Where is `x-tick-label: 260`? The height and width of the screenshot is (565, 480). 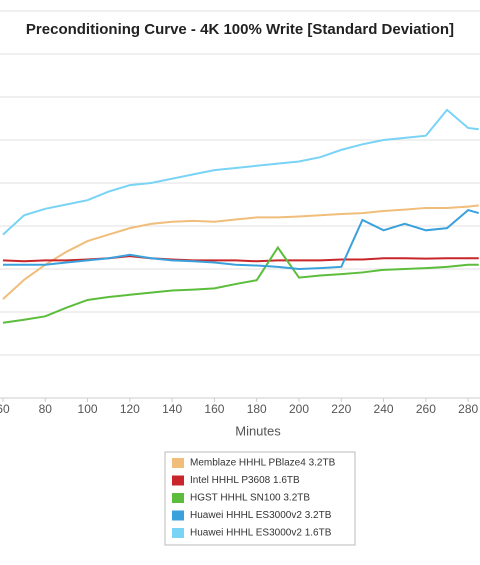 x-tick-label: 260 is located at coordinates (426, 409).